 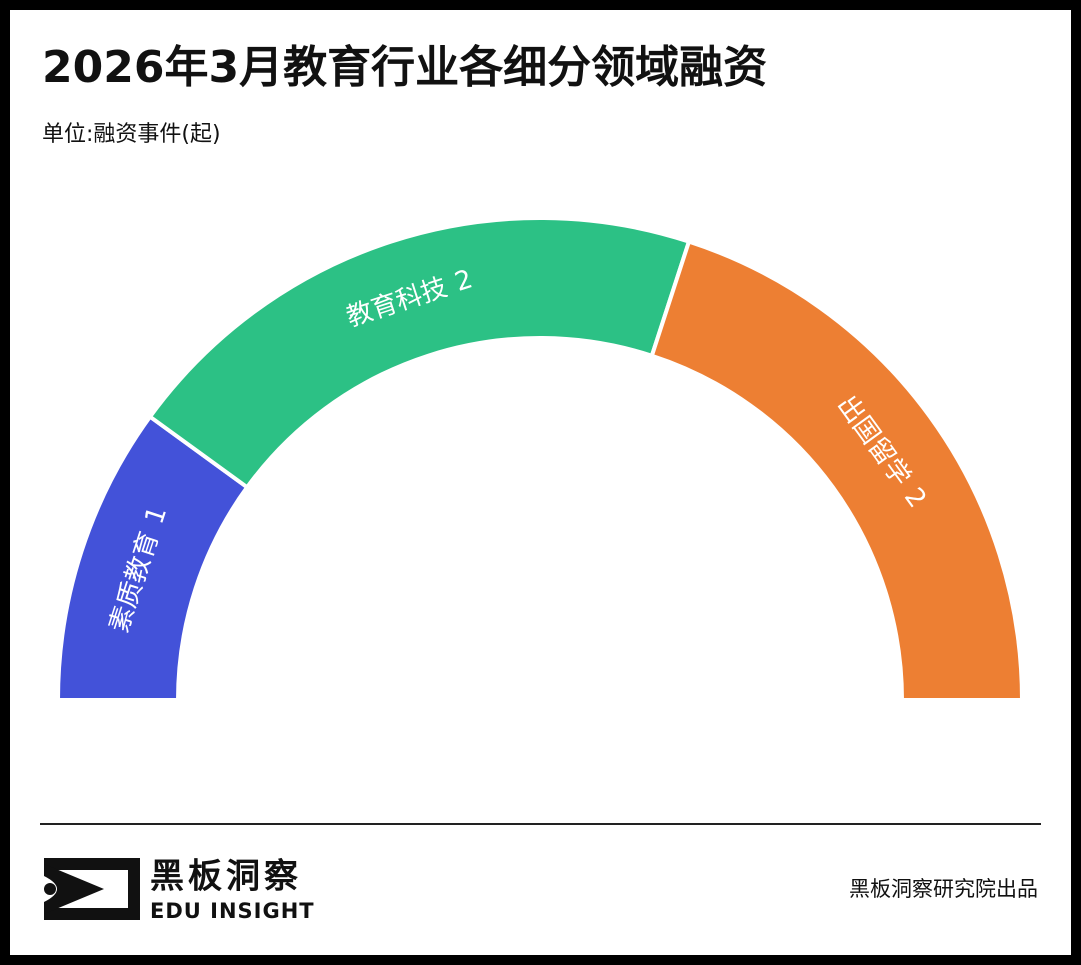 What do you see at coordinates (404, 67) in the screenshot?
I see `chart-title: 2026年3月教育行业各细分领域融资` at bounding box center [404, 67].